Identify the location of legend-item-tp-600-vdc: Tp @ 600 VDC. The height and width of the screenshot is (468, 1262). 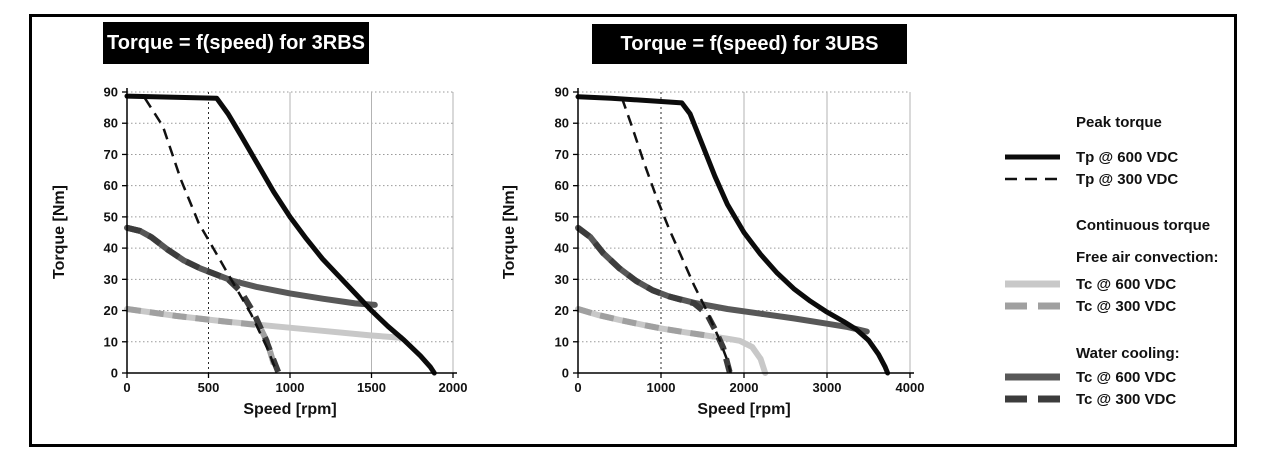
(1127, 157).